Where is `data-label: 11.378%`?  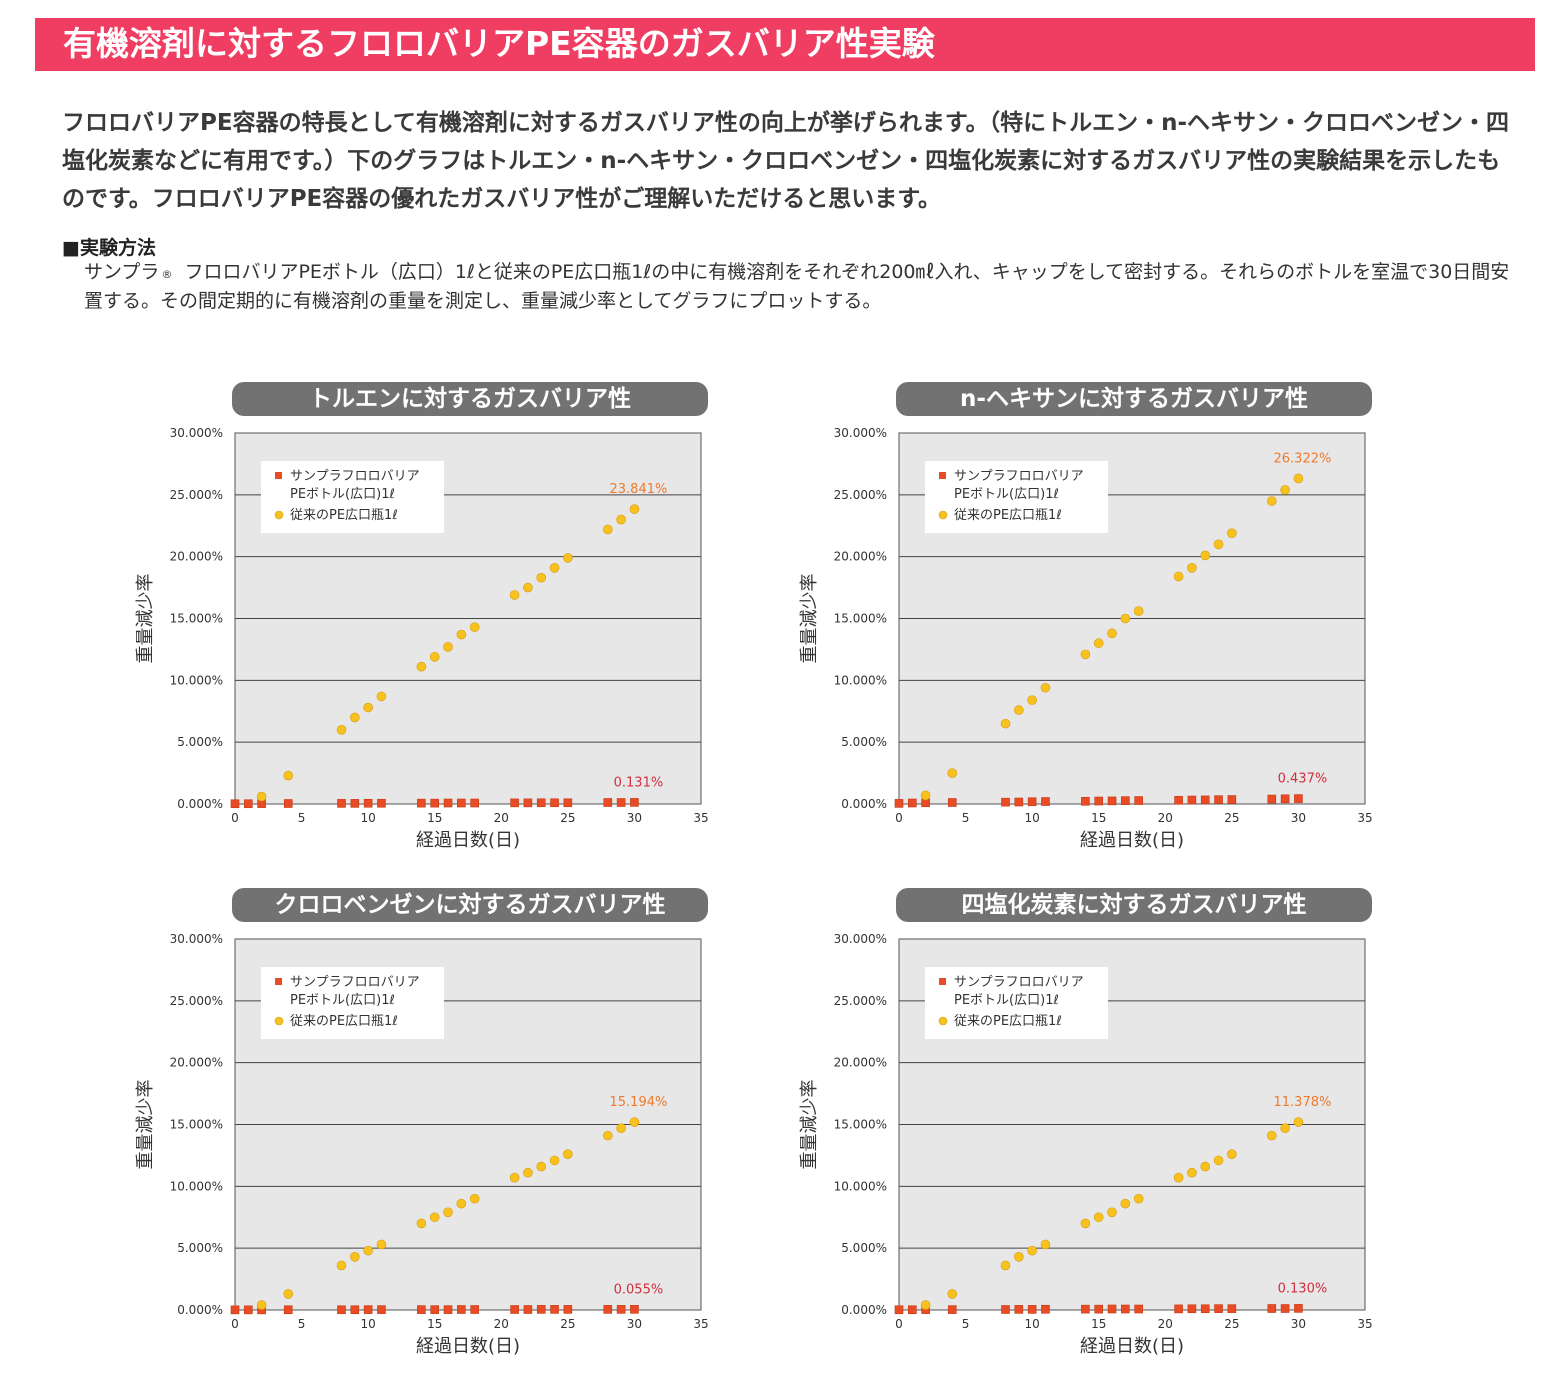 data-label: 11.378% is located at coordinates (1303, 1102).